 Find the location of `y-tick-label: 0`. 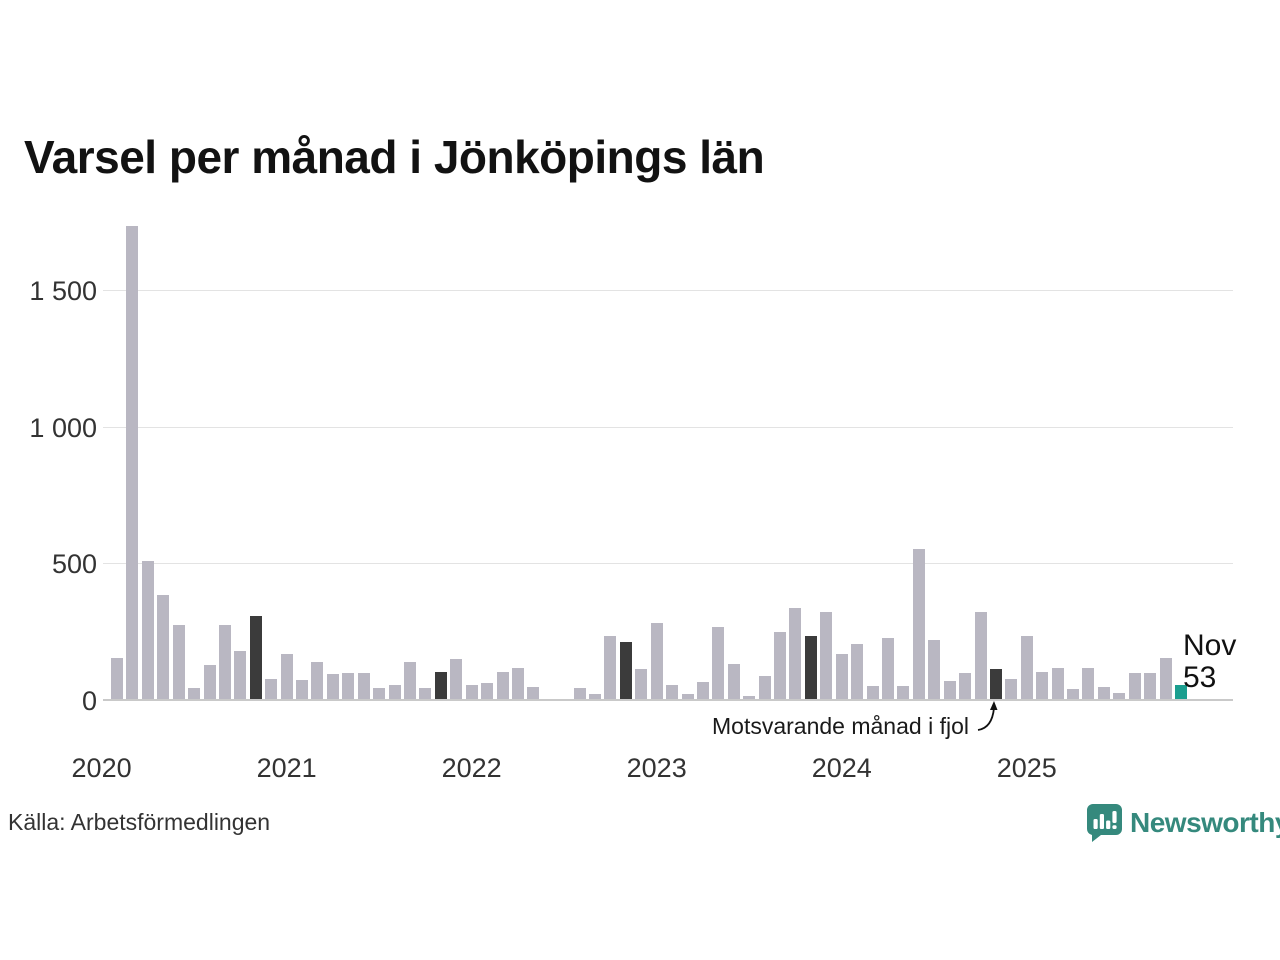

y-tick-label: 0 is located at coordinates (89, 701).